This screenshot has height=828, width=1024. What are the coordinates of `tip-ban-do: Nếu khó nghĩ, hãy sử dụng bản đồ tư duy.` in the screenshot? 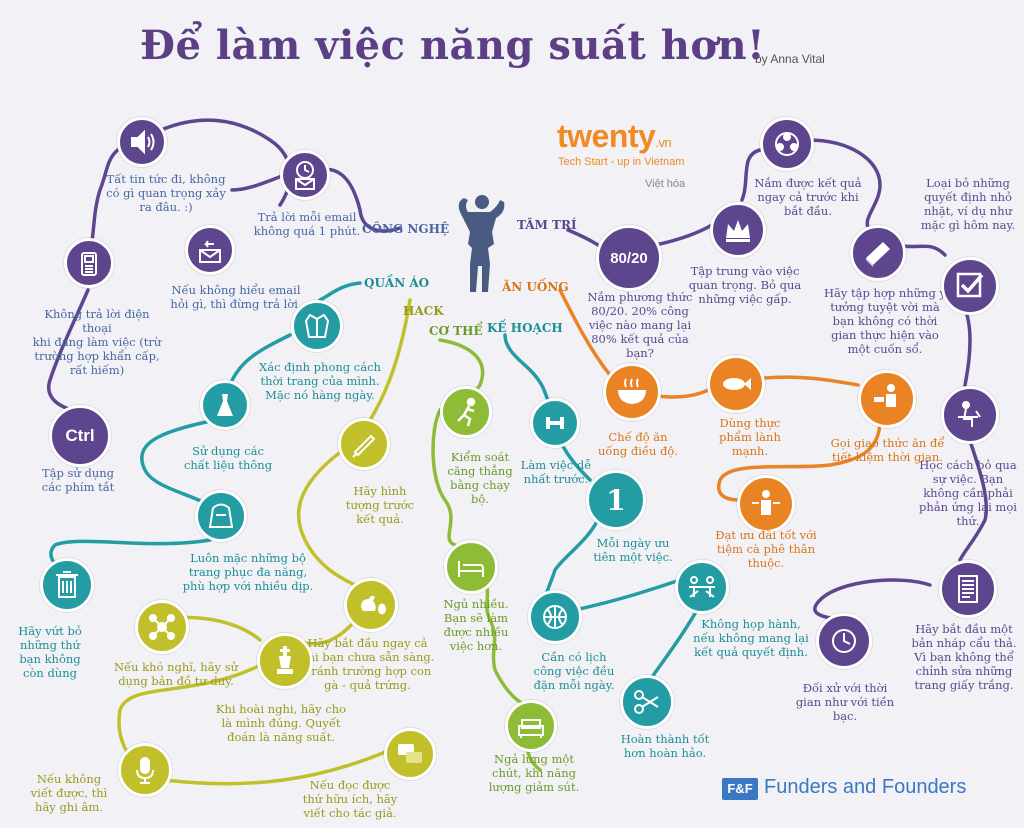 It's located at (176, 674).